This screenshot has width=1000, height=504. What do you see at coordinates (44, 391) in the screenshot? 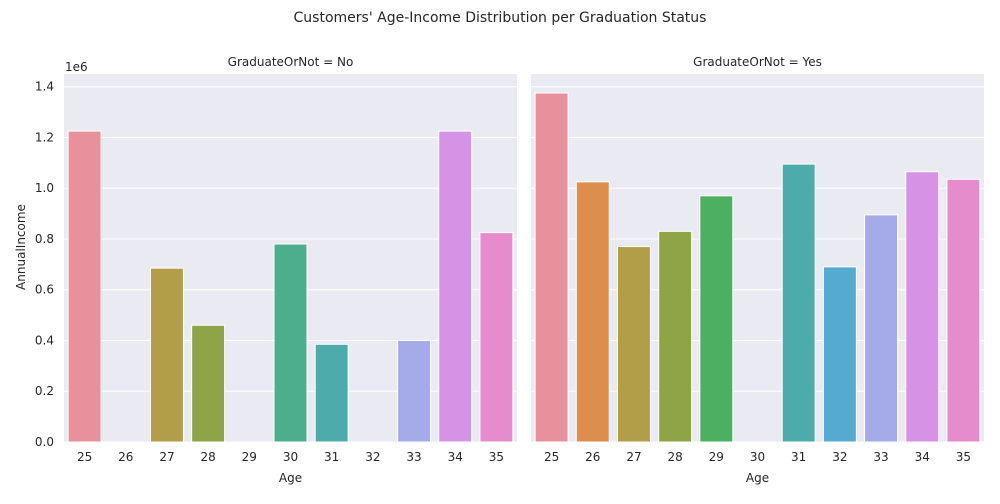
I see `y-tick-label: 0.2` at bounding box center [44, 391].